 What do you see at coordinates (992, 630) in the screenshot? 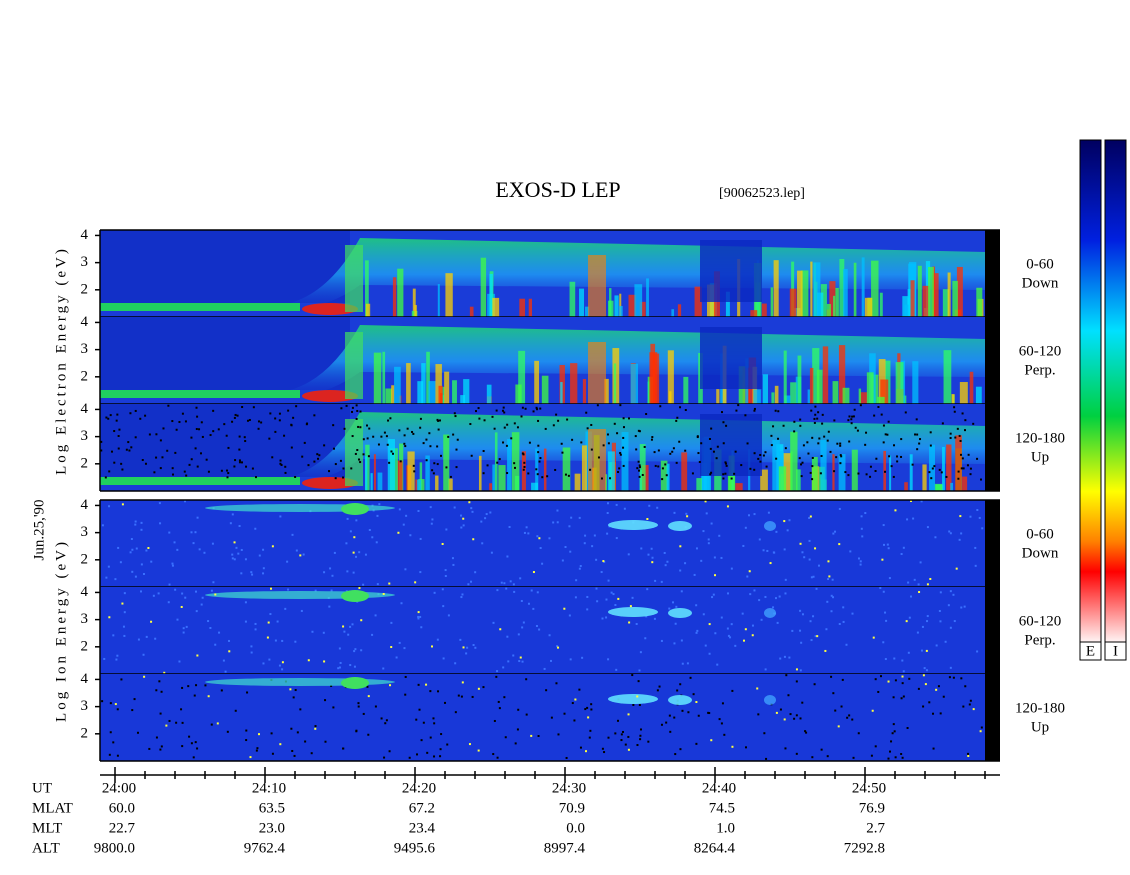
I see `blank-strip` at bounding box center [992, 630].